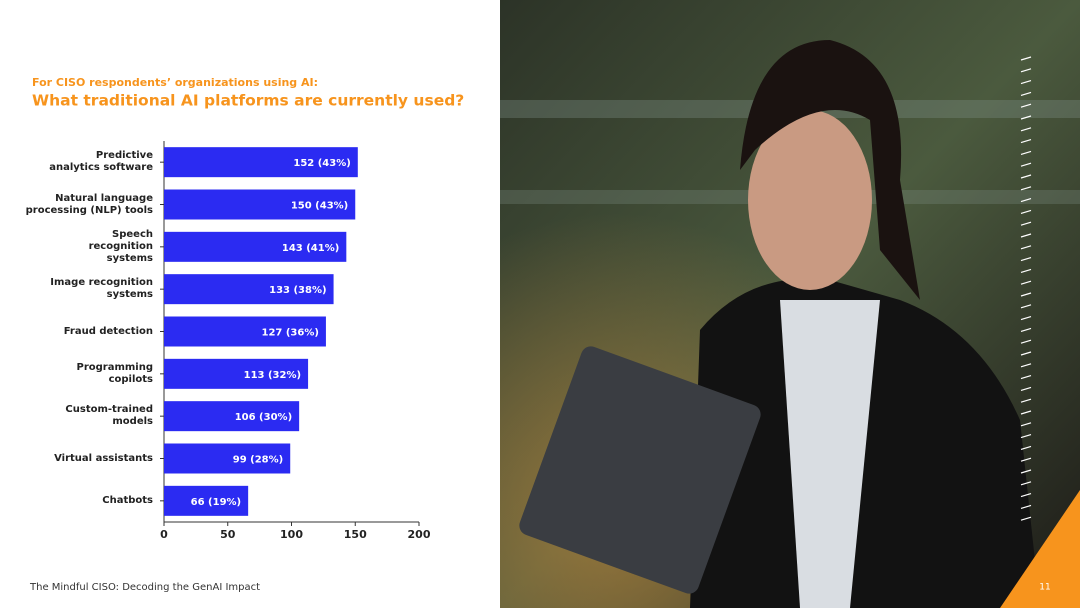 The width and height of the screenshot is (1080, 608). I want to click on category-label: Custom-trained models, so click(109, 416).